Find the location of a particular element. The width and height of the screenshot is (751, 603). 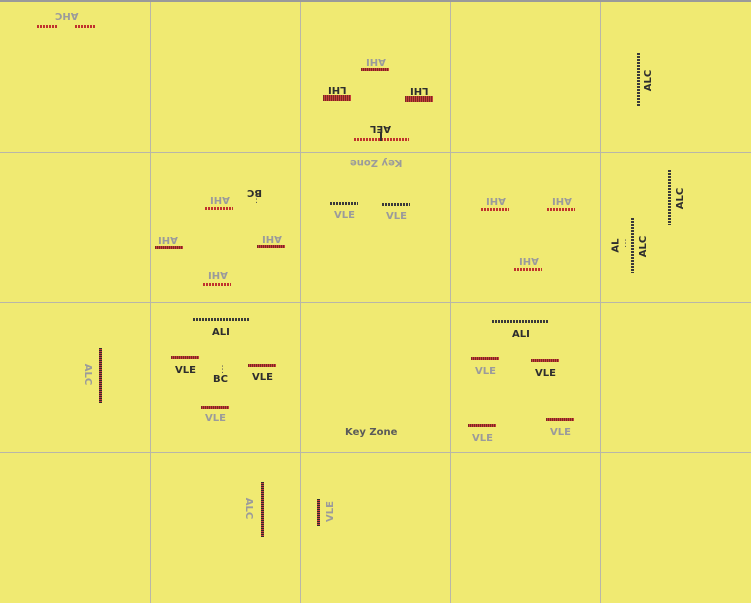

label-ahc: AHC is located at coordinates (67, 15).